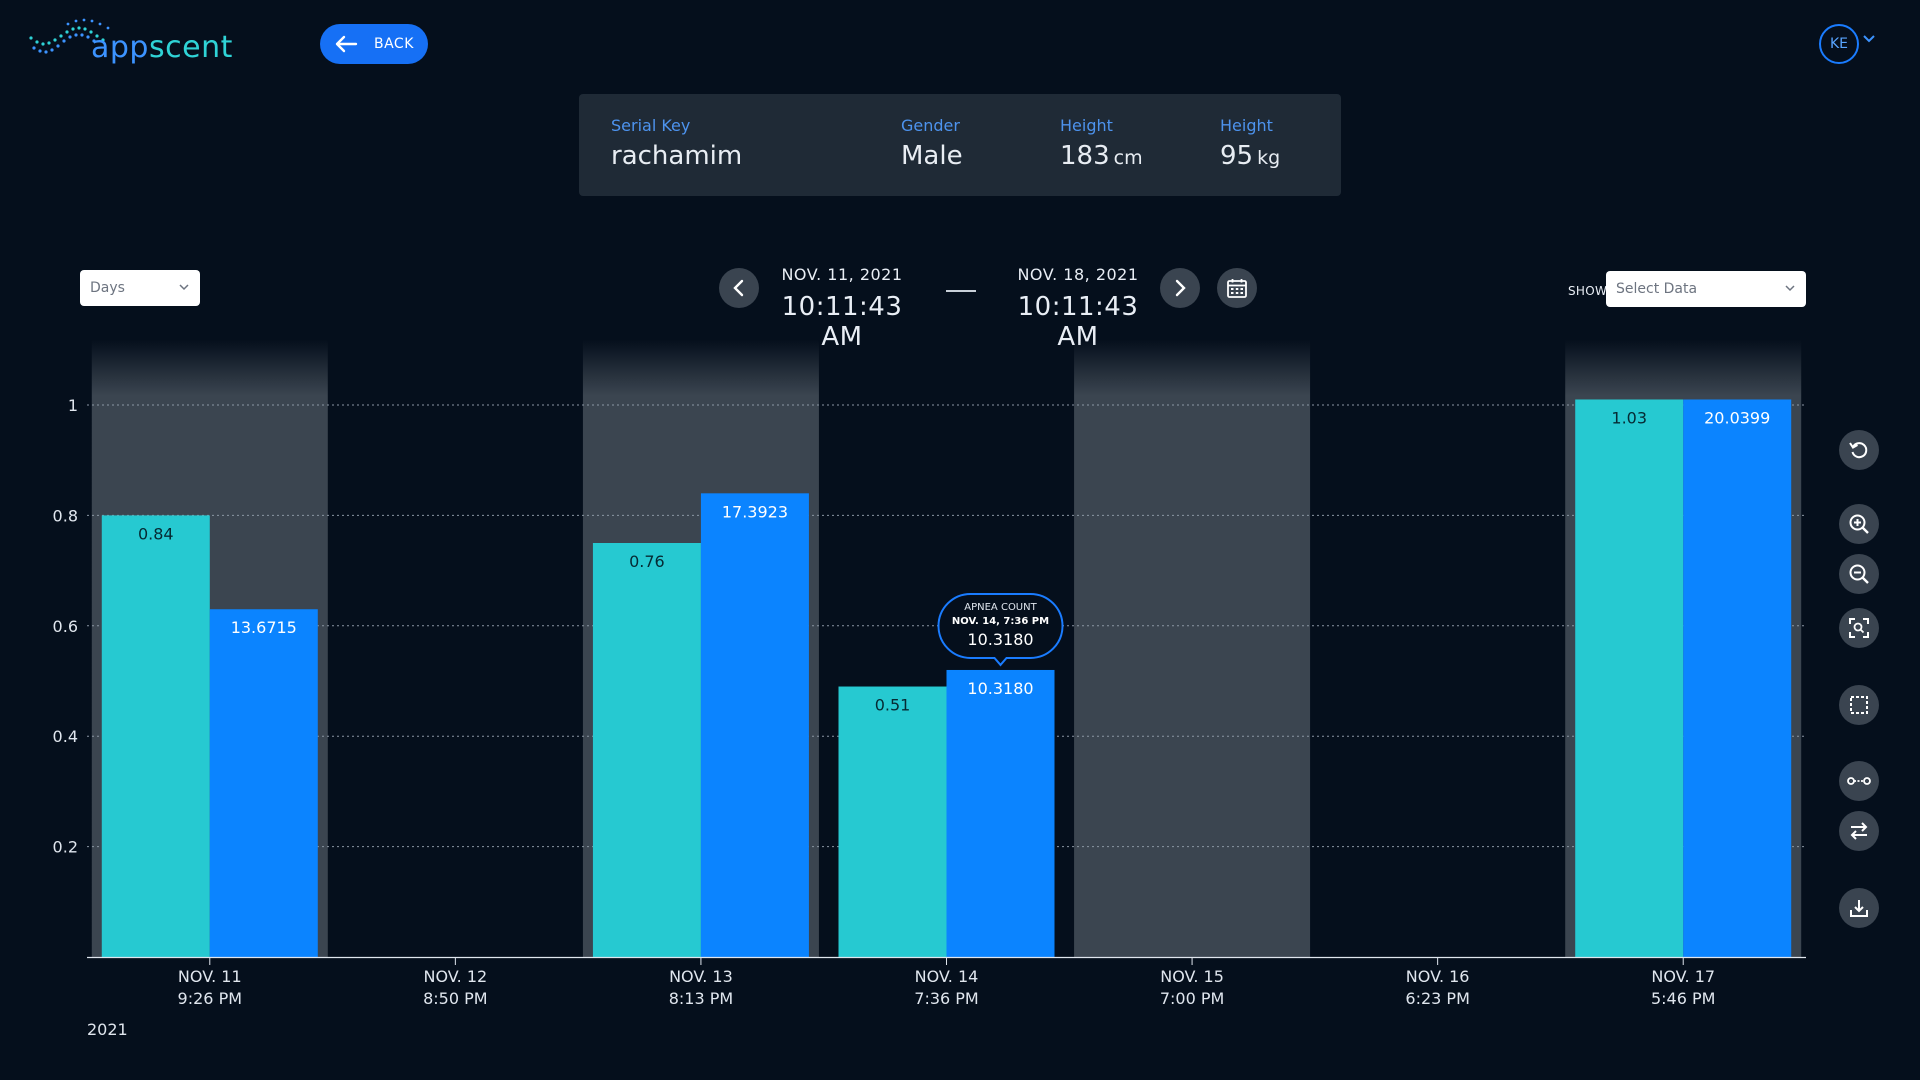  I want to click on logo-app-text: app, so click(120, 47).